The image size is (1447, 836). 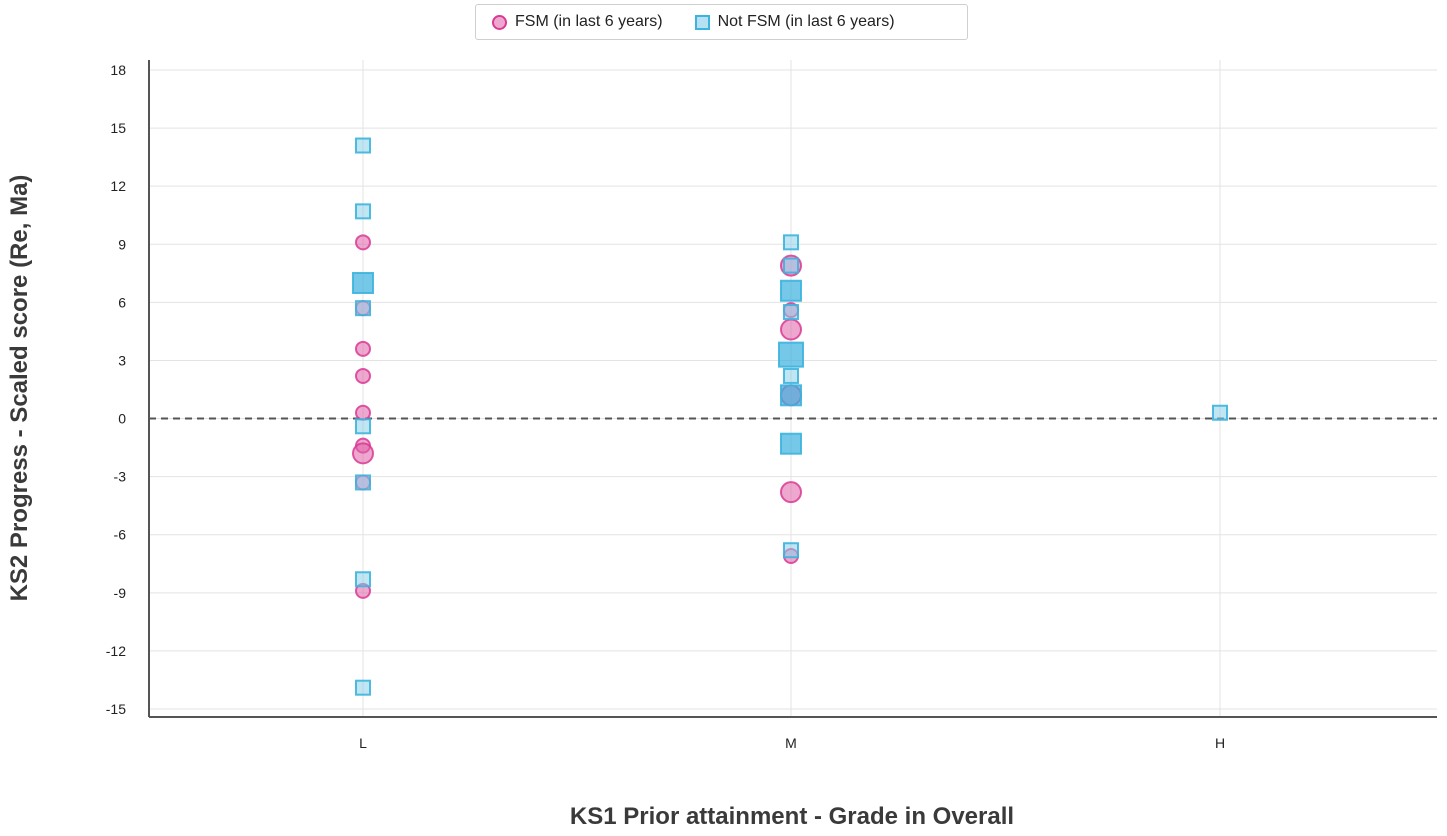 I want to click on legend-item-fsm: FSM (in last 6 years), so click(x=577, y=22).